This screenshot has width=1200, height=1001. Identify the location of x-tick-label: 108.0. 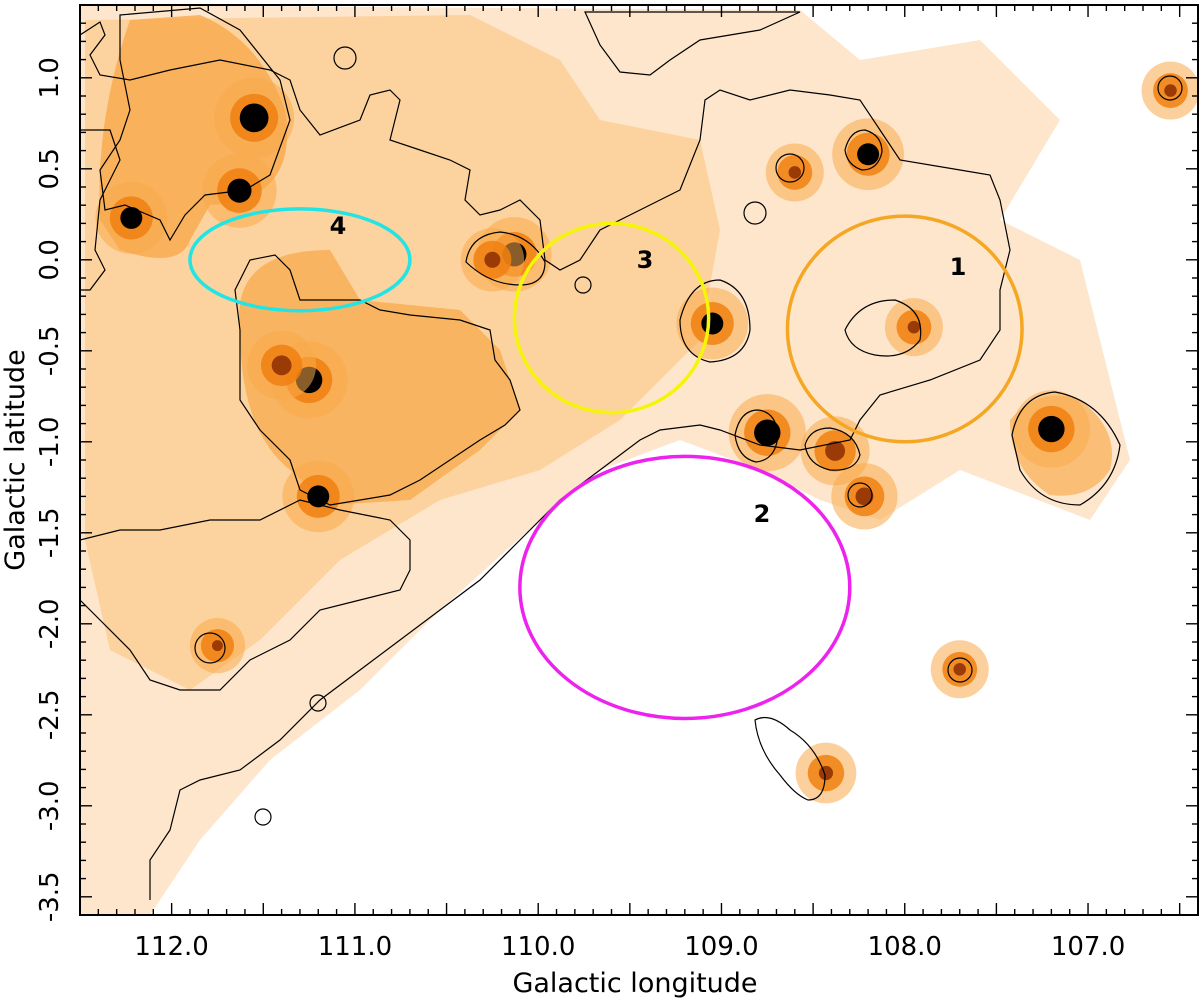
(905, 947).